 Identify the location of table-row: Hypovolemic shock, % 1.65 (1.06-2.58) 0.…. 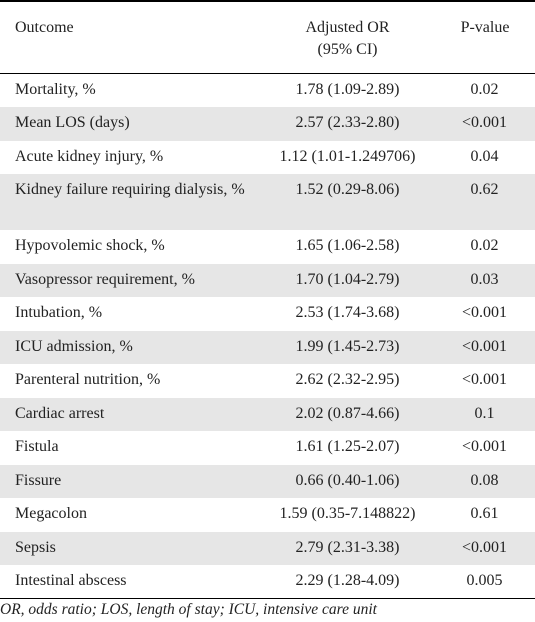
(267, 247).